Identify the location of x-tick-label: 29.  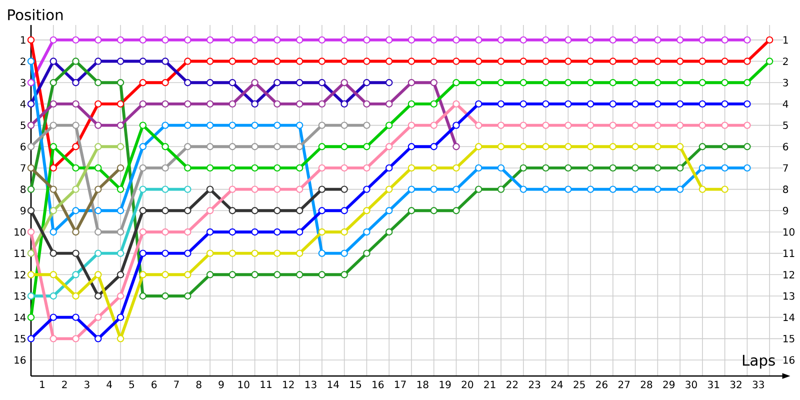
(669, 384).